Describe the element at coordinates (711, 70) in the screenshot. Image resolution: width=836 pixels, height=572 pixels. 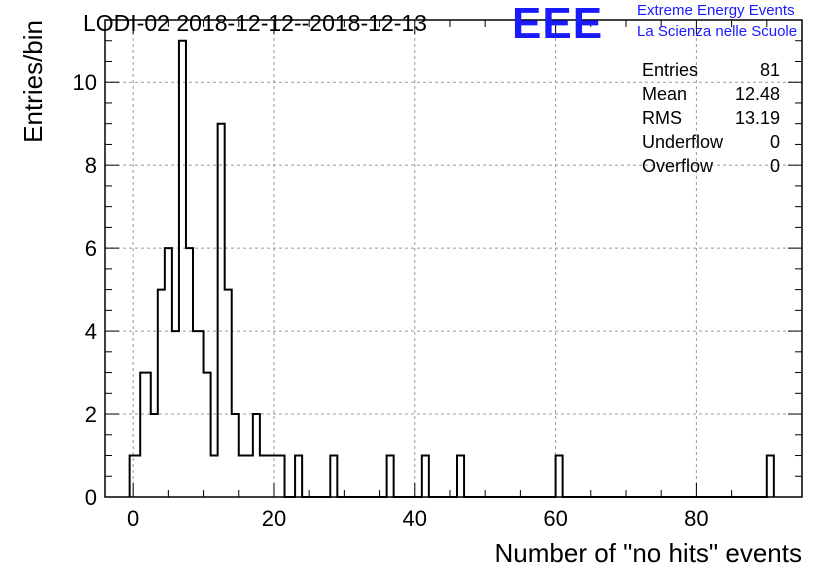
I see `stat-row-entries: Entries 81` at that location.